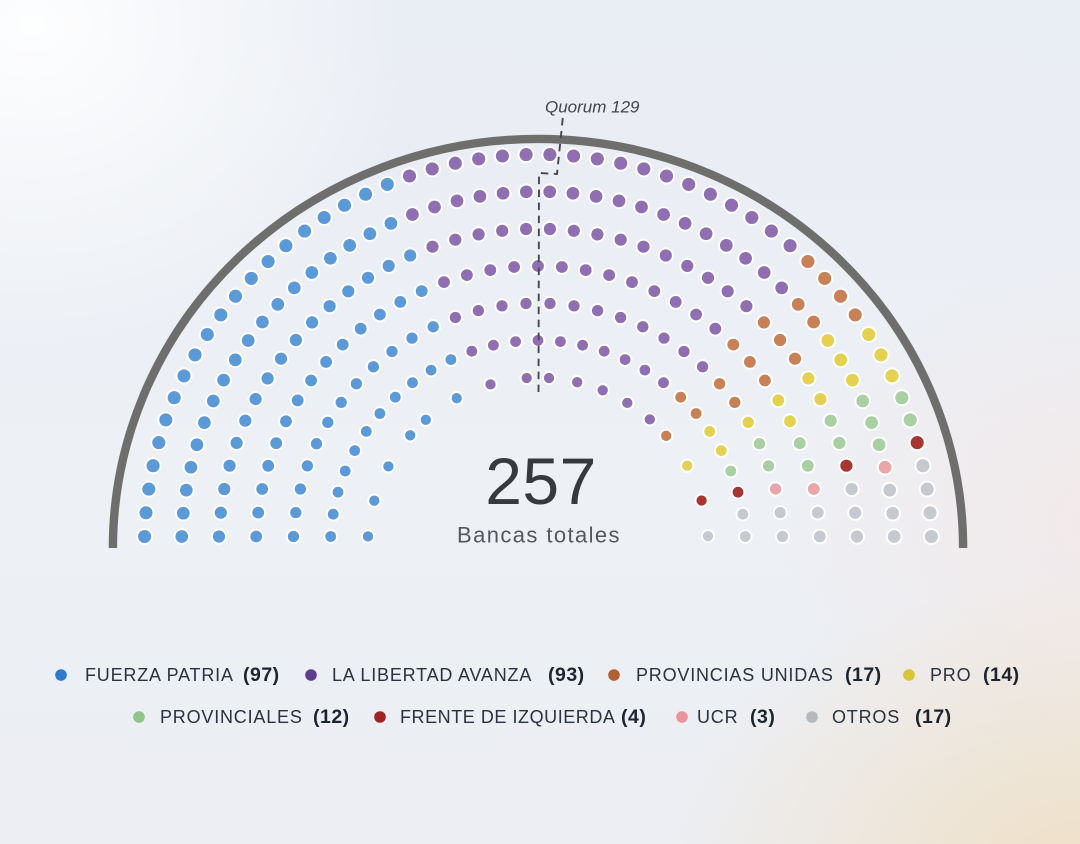  I want to click on svg-text: (12), so click(331, 717).